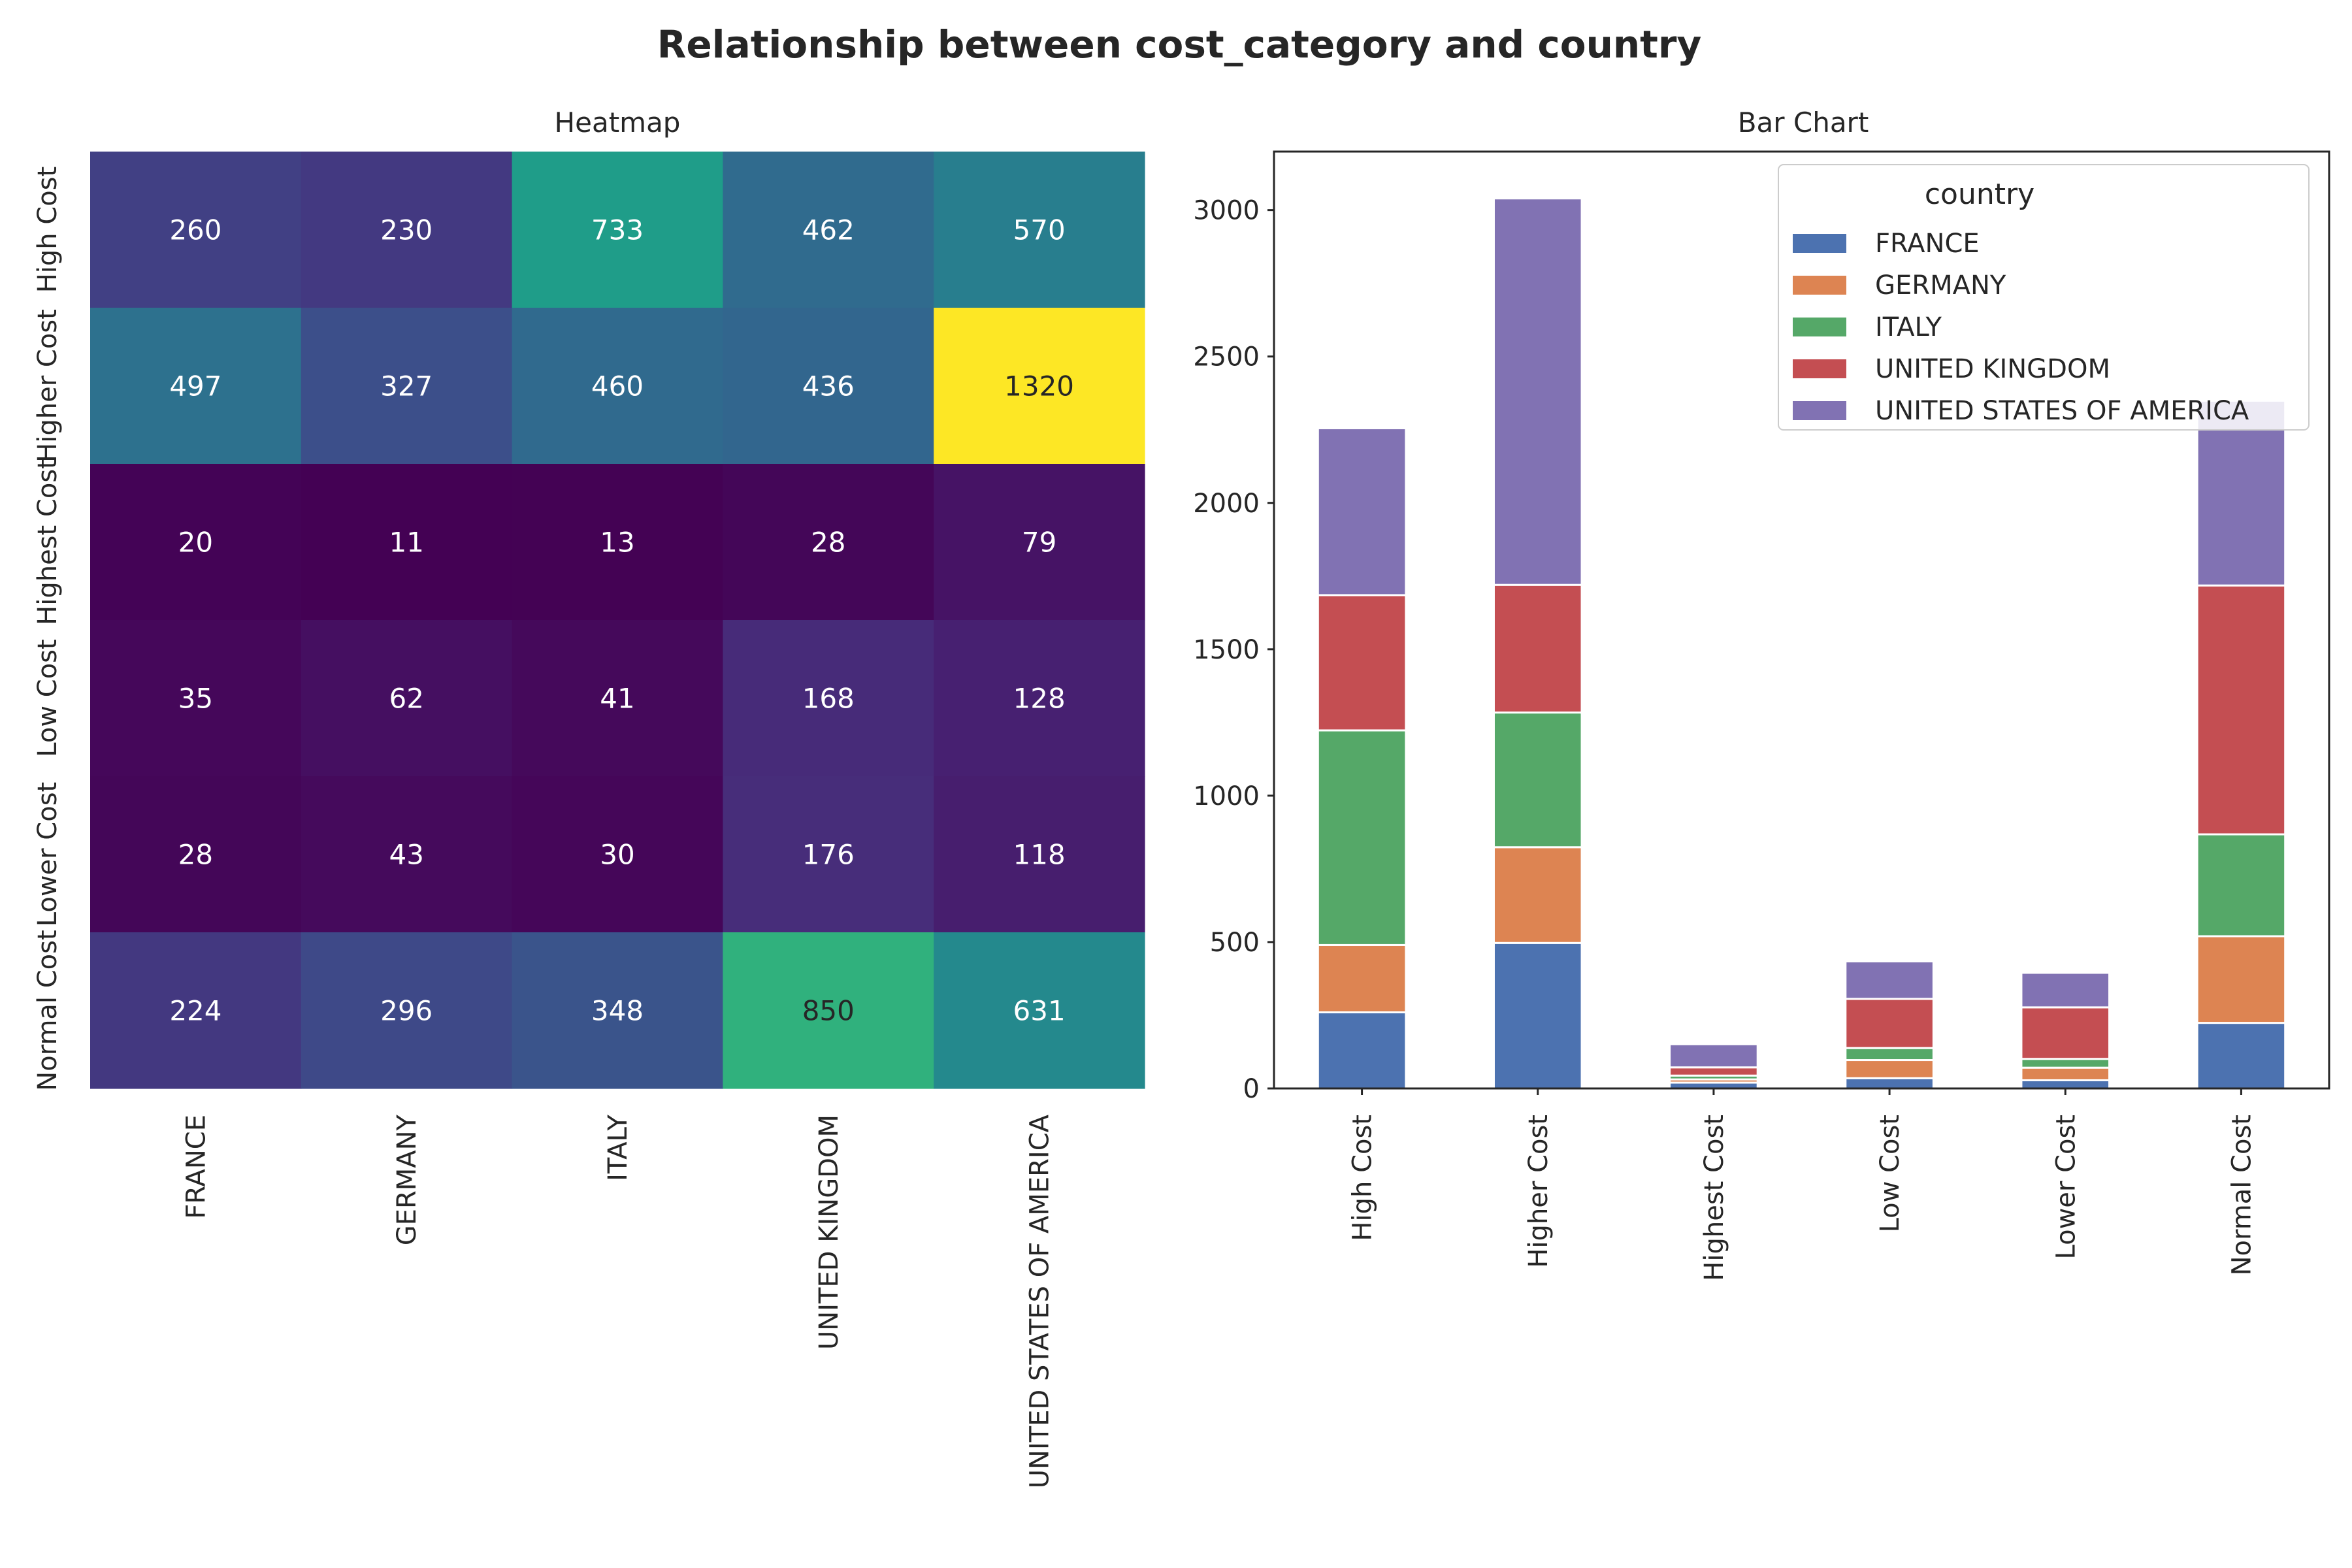 This screenshot has height=1568, width=2352. I want to click on legend-box, so click(2044, 297).